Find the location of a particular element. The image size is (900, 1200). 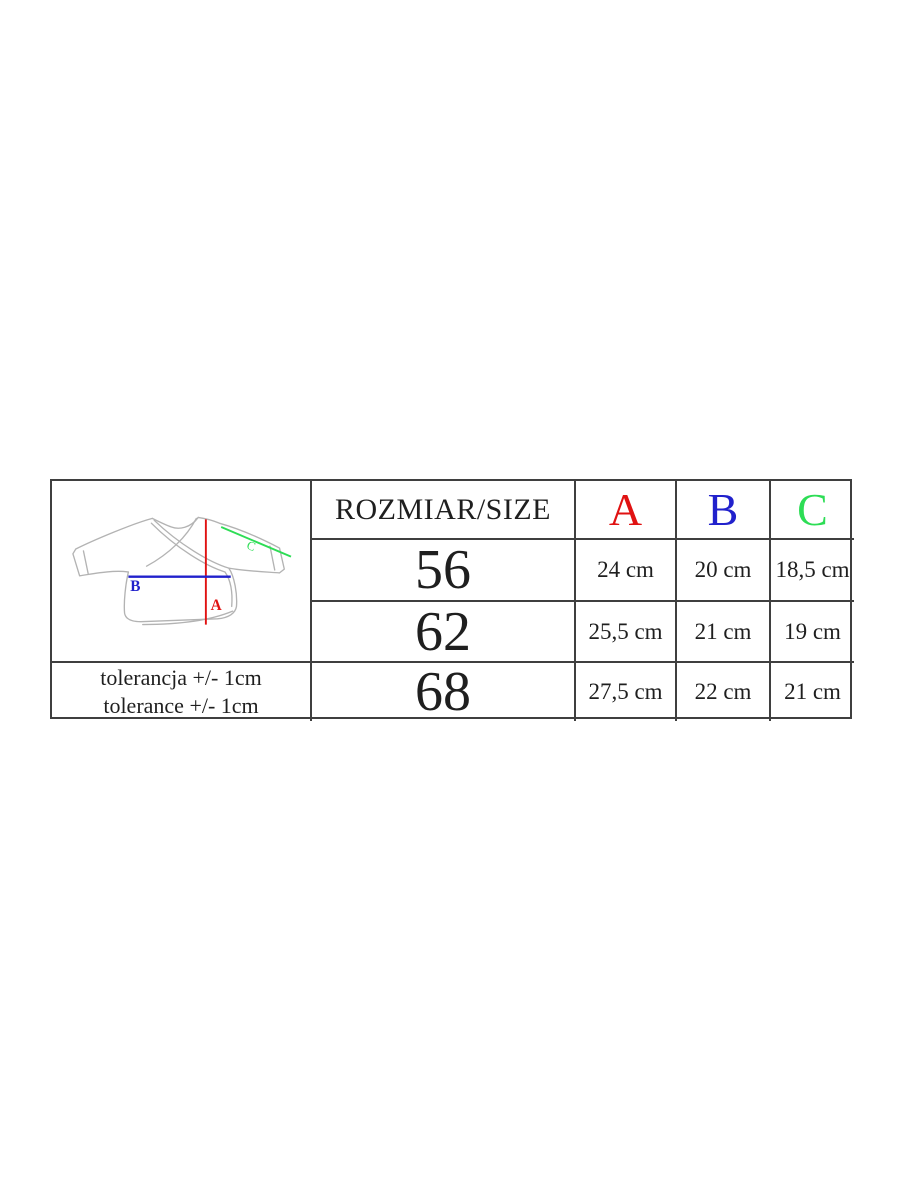

garment-outline is located at coordinates (178, 571).